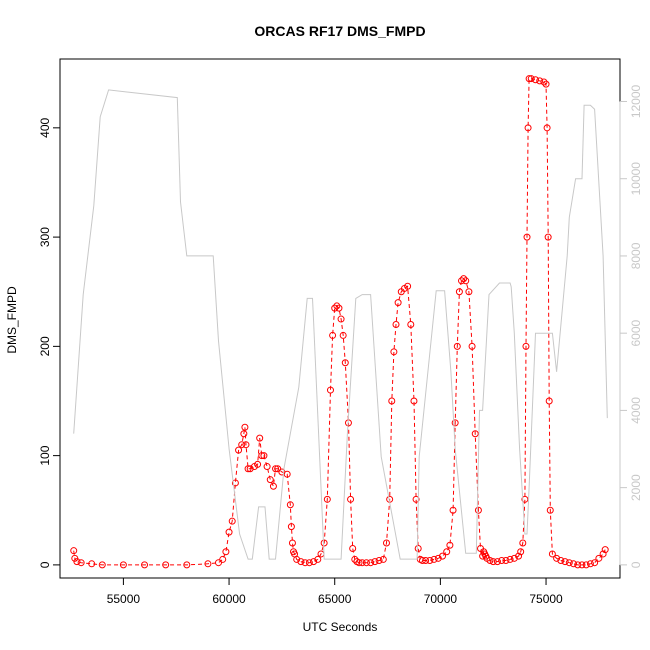 The width and height of the screenshot is (650, 650). What do you see at coordinates (636, 333) in the screenshot?
I see `y2-tick-label: 6000` at bounding box center [636, 333].